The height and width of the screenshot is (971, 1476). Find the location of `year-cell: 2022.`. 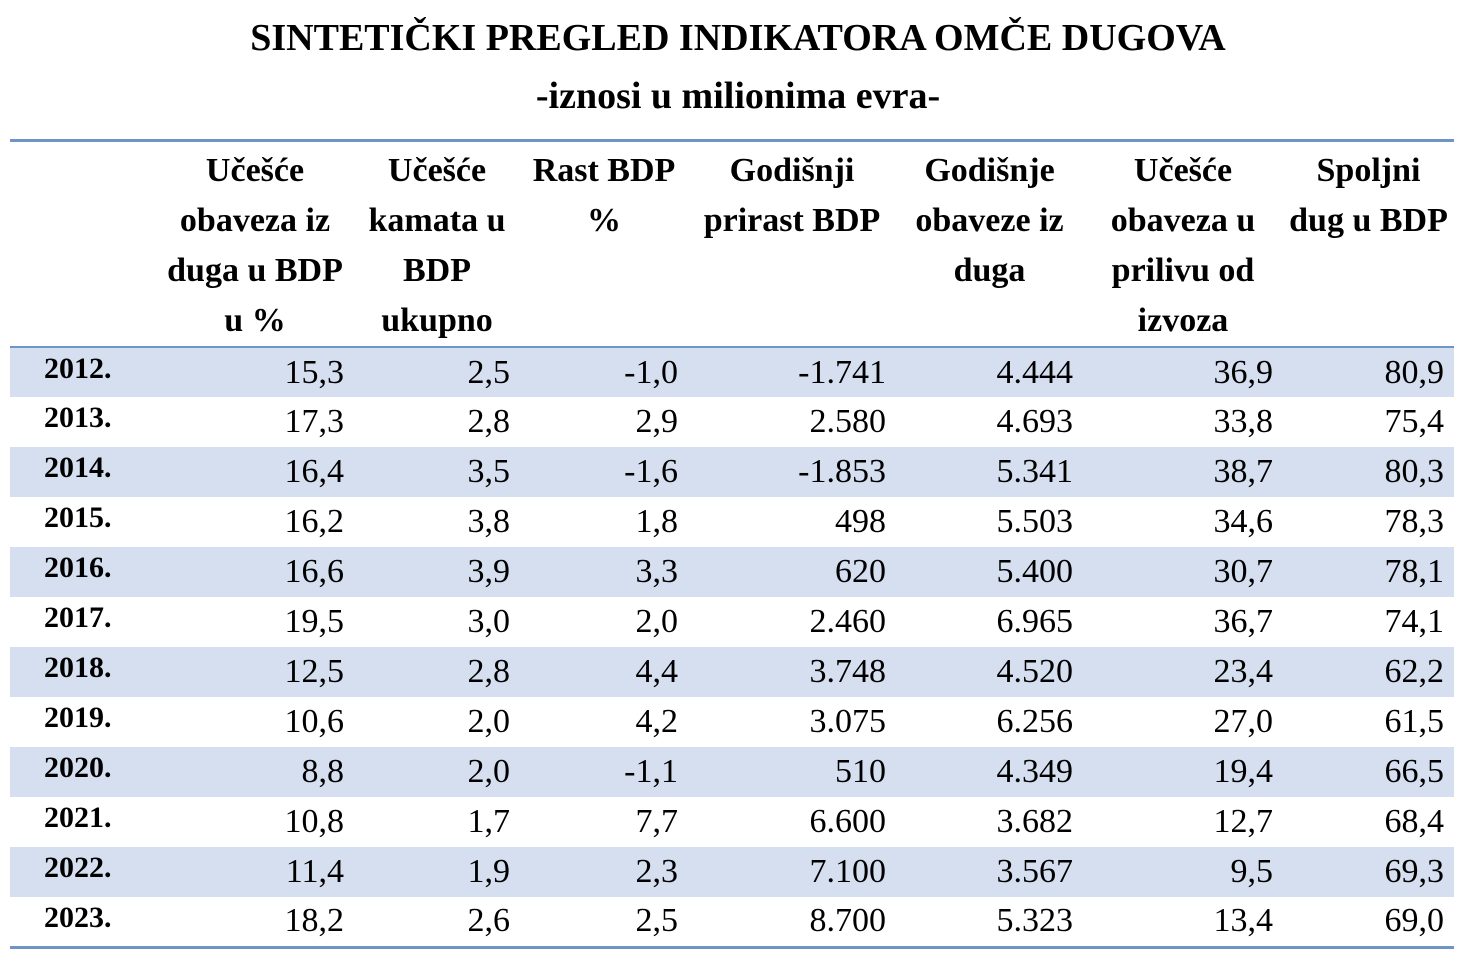

year-cell: 2022. is located at coordinates (83, 872).